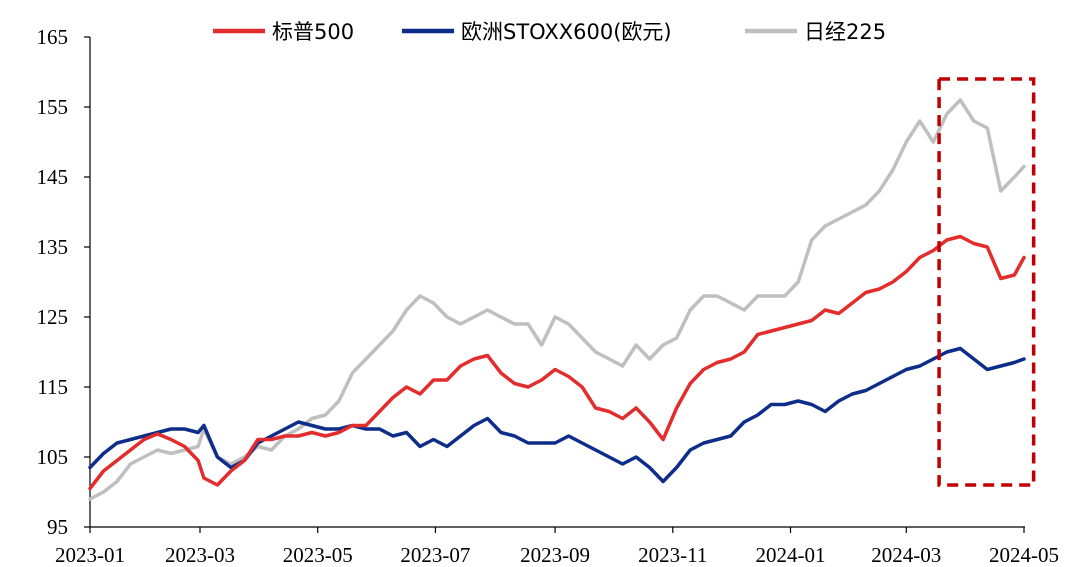 The height and width of the screenshot is (567, 1072). Describe the element at coordinates (90, 555) in the screenshot. I see `x-tick-label: 2023-01` at that location.